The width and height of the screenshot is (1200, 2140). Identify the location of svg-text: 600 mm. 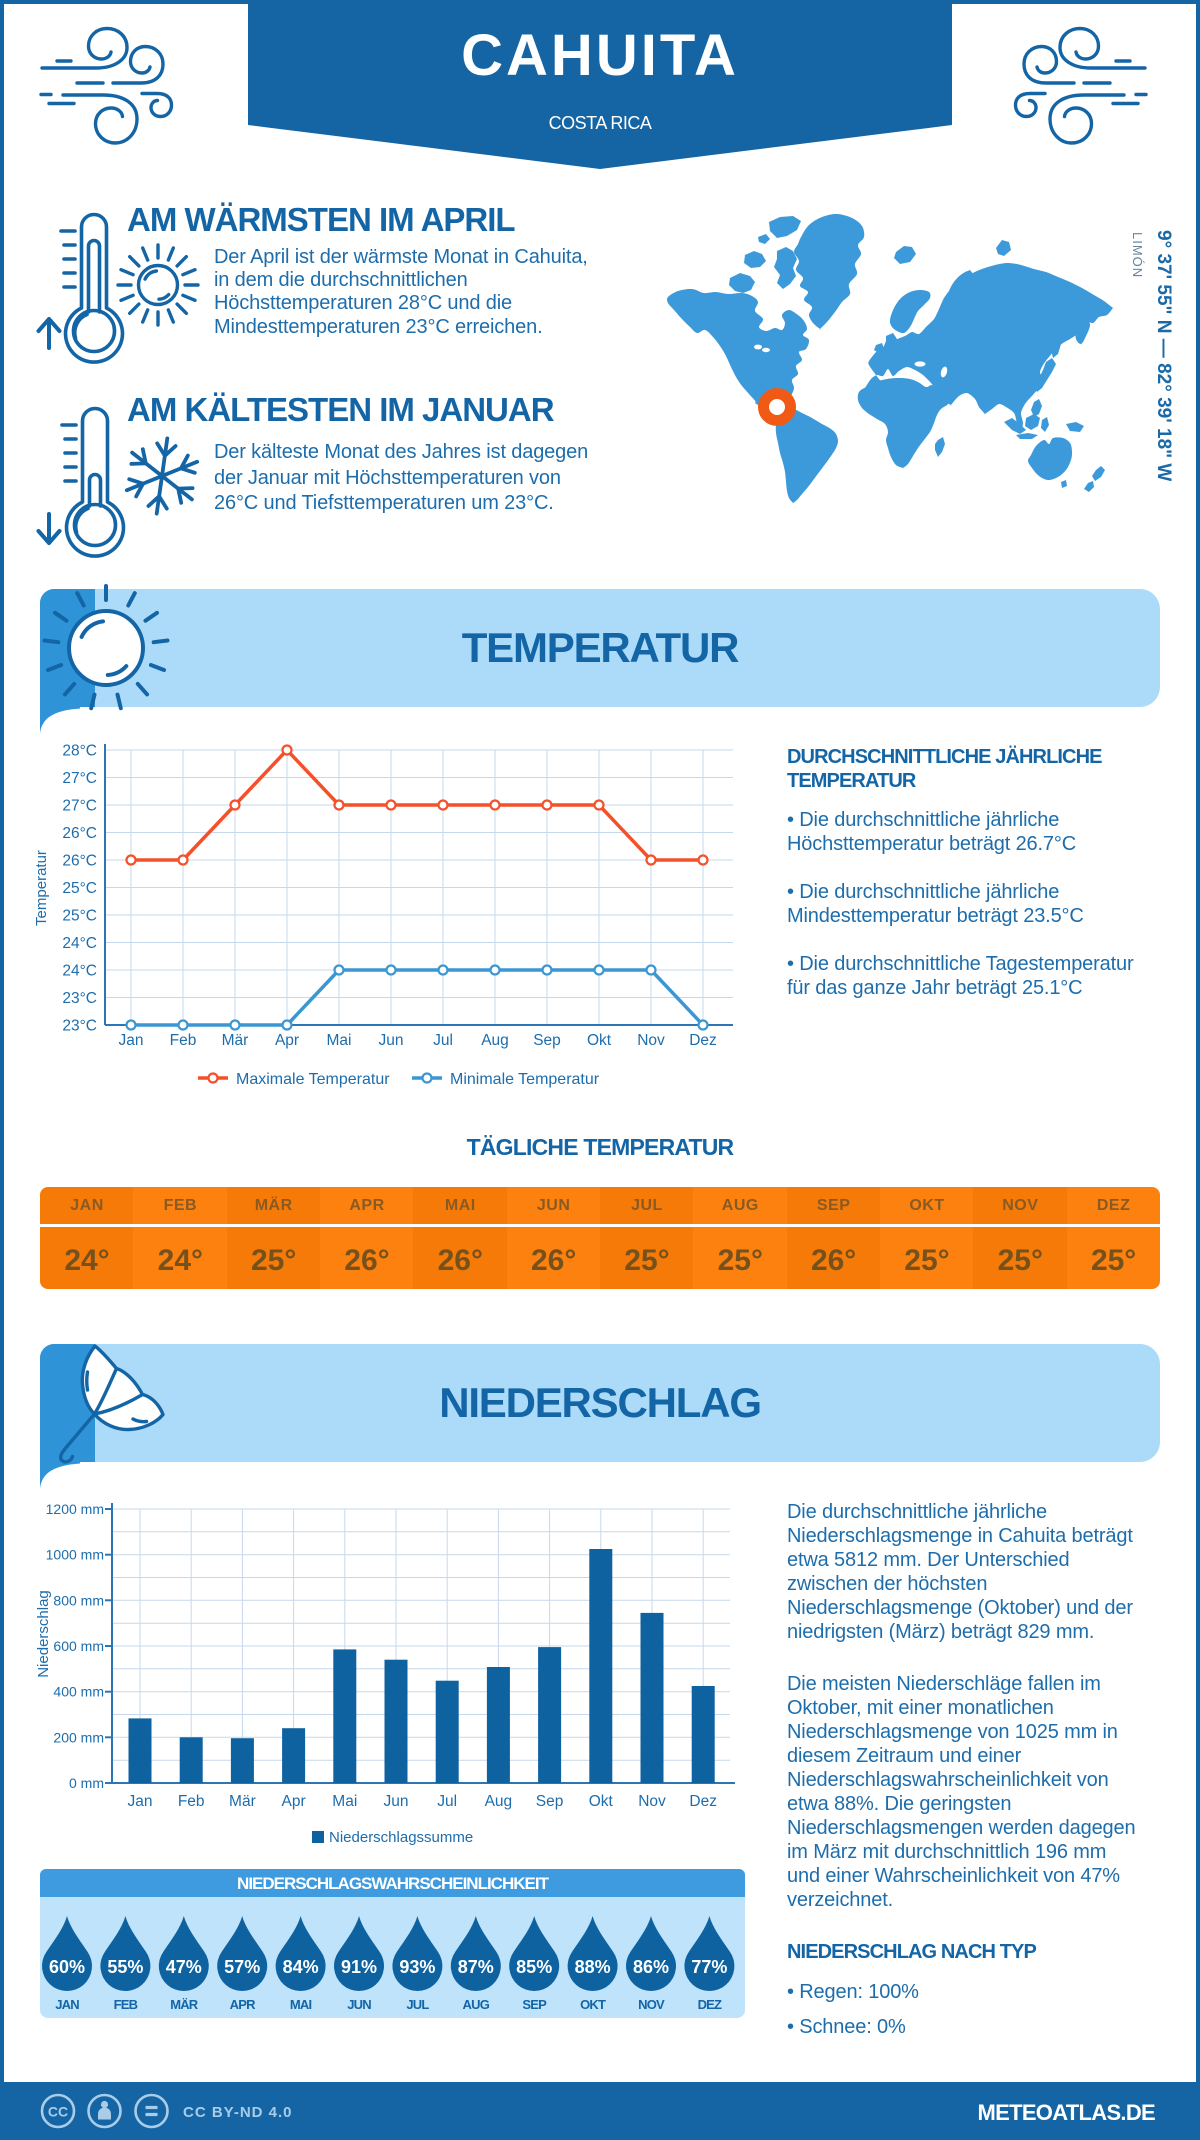
(78, 1646).